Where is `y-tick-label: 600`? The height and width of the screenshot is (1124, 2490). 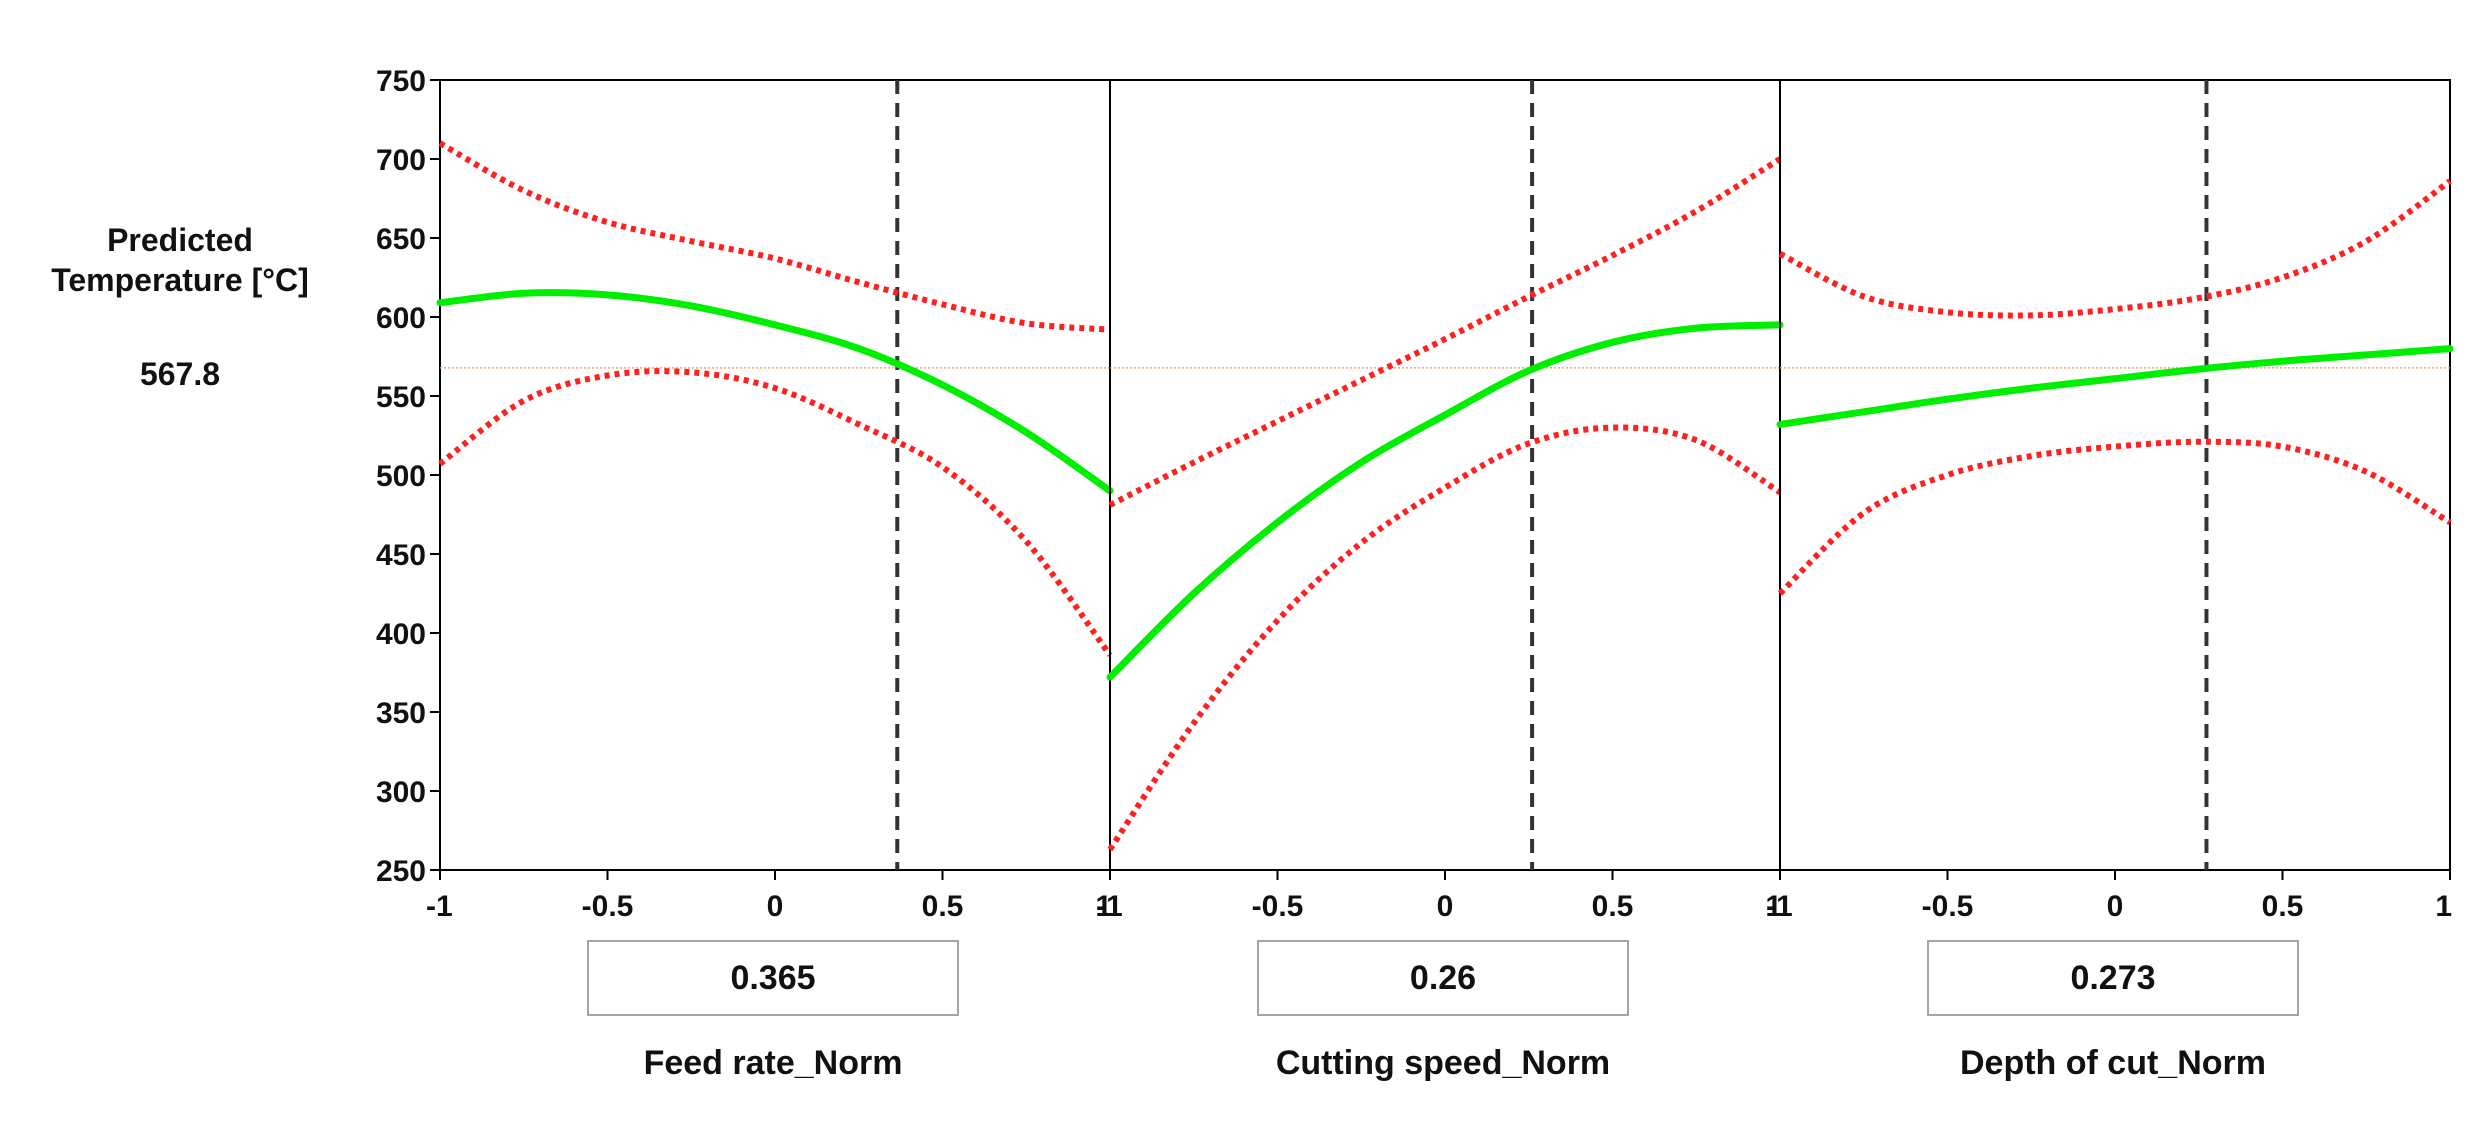
y-tick-label: 600 is located at coordinates (401, 318).